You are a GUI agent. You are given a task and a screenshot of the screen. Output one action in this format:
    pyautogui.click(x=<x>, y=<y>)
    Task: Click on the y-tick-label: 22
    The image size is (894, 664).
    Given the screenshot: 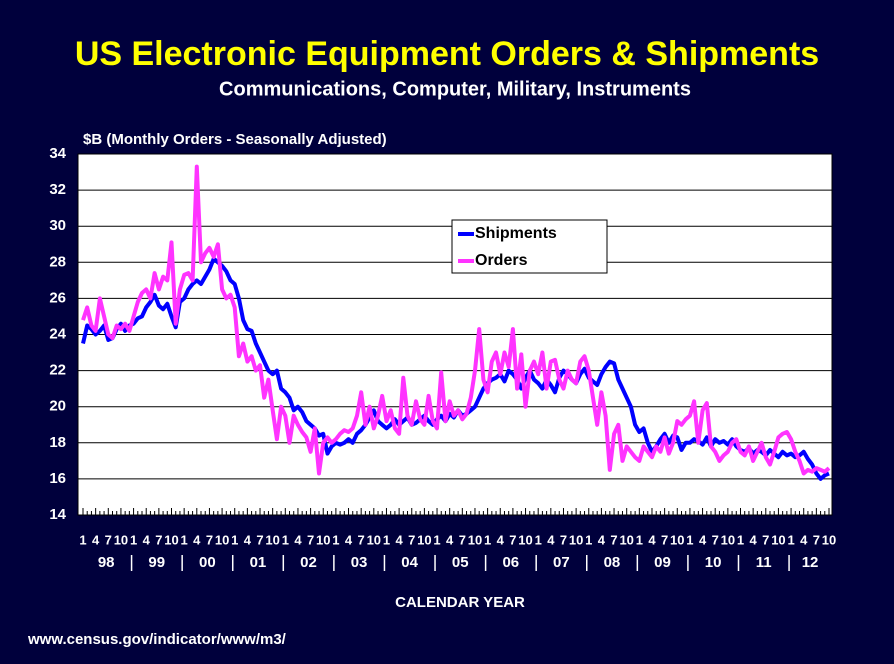 What is the action you would take?
    pyautogui.click(x=57, y=370)
    